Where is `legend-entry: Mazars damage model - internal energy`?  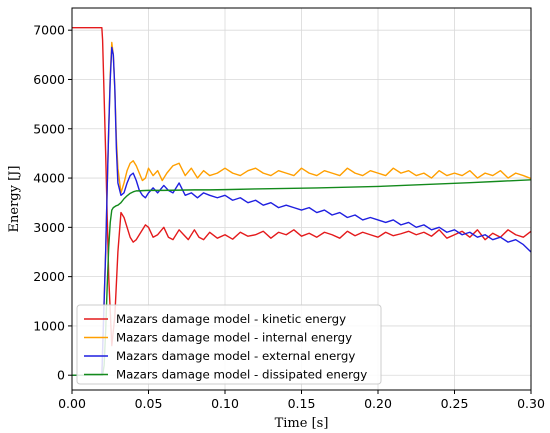
legend-entry: Mazars damage model - internal energy is located at coordinates (234, 338).